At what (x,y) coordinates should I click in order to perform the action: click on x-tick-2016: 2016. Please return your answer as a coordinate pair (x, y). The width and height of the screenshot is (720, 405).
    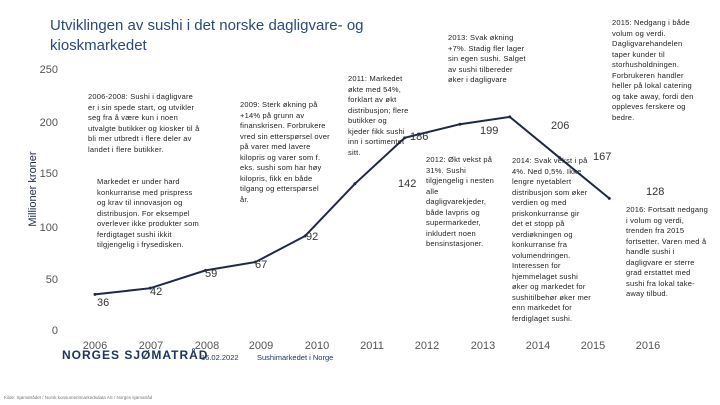
    Looking at the image, I should click on (648, 346).